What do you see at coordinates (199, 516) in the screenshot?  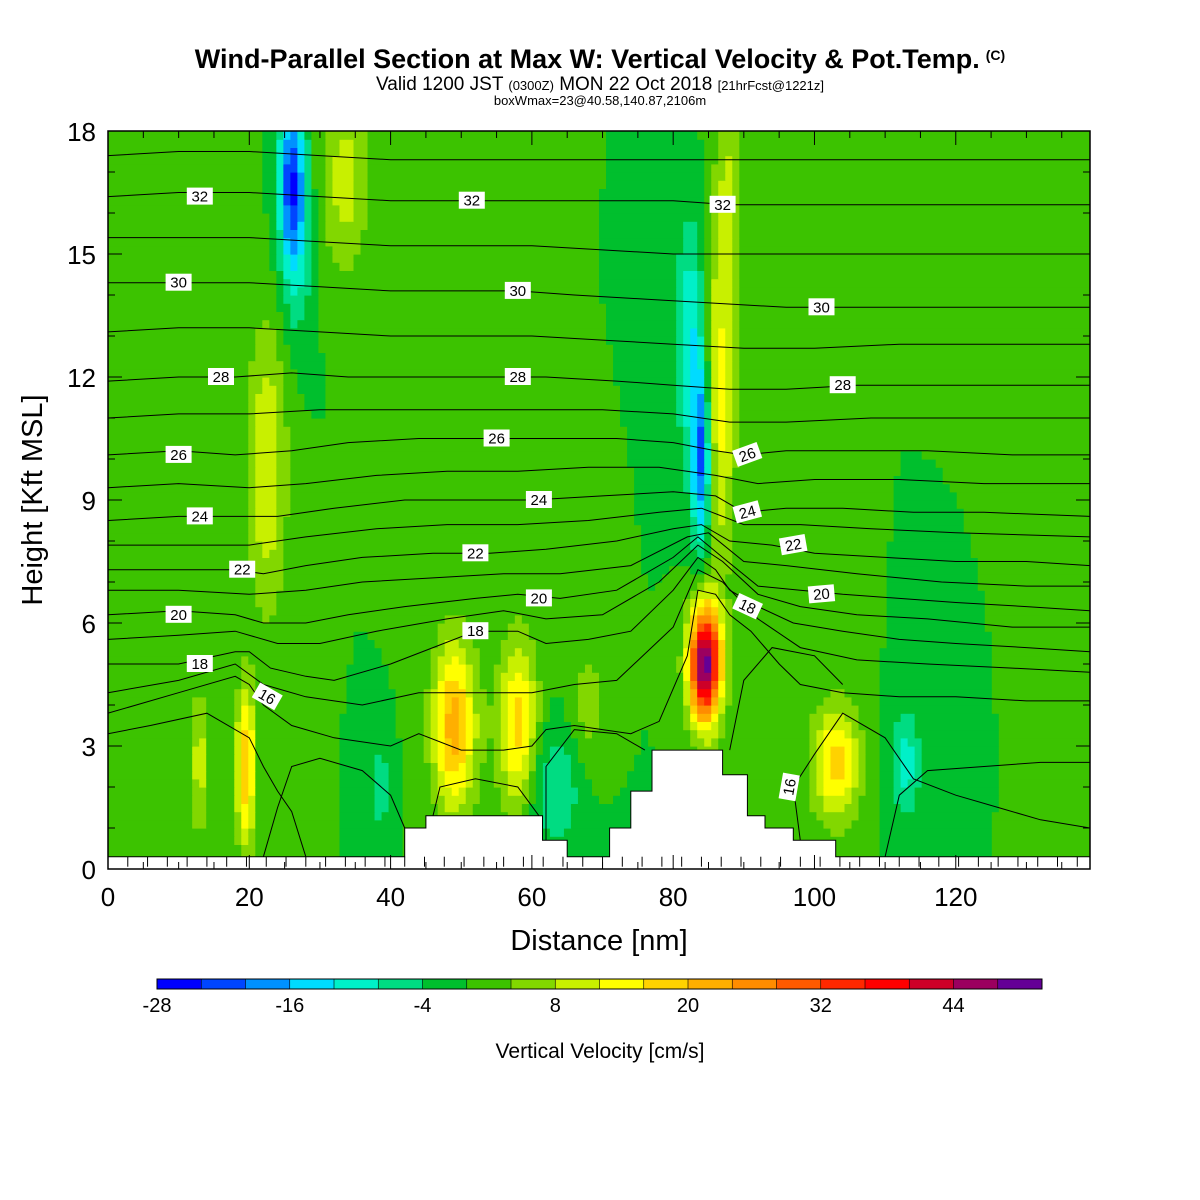 I see `contour-label-text: 24` at bounding box center [199, 516].